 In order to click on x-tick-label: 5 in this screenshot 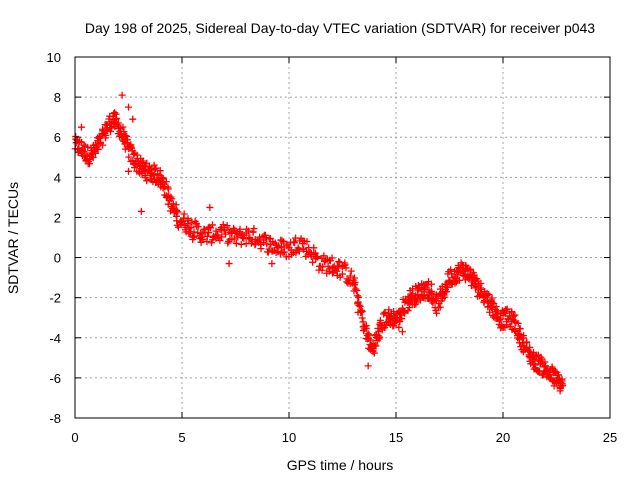, I will do `click(181, 437)`.